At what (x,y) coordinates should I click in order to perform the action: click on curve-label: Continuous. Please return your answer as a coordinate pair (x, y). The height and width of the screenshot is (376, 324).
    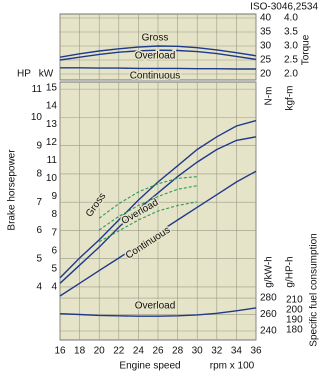
    Looking at the image, I should click on (155, 76).